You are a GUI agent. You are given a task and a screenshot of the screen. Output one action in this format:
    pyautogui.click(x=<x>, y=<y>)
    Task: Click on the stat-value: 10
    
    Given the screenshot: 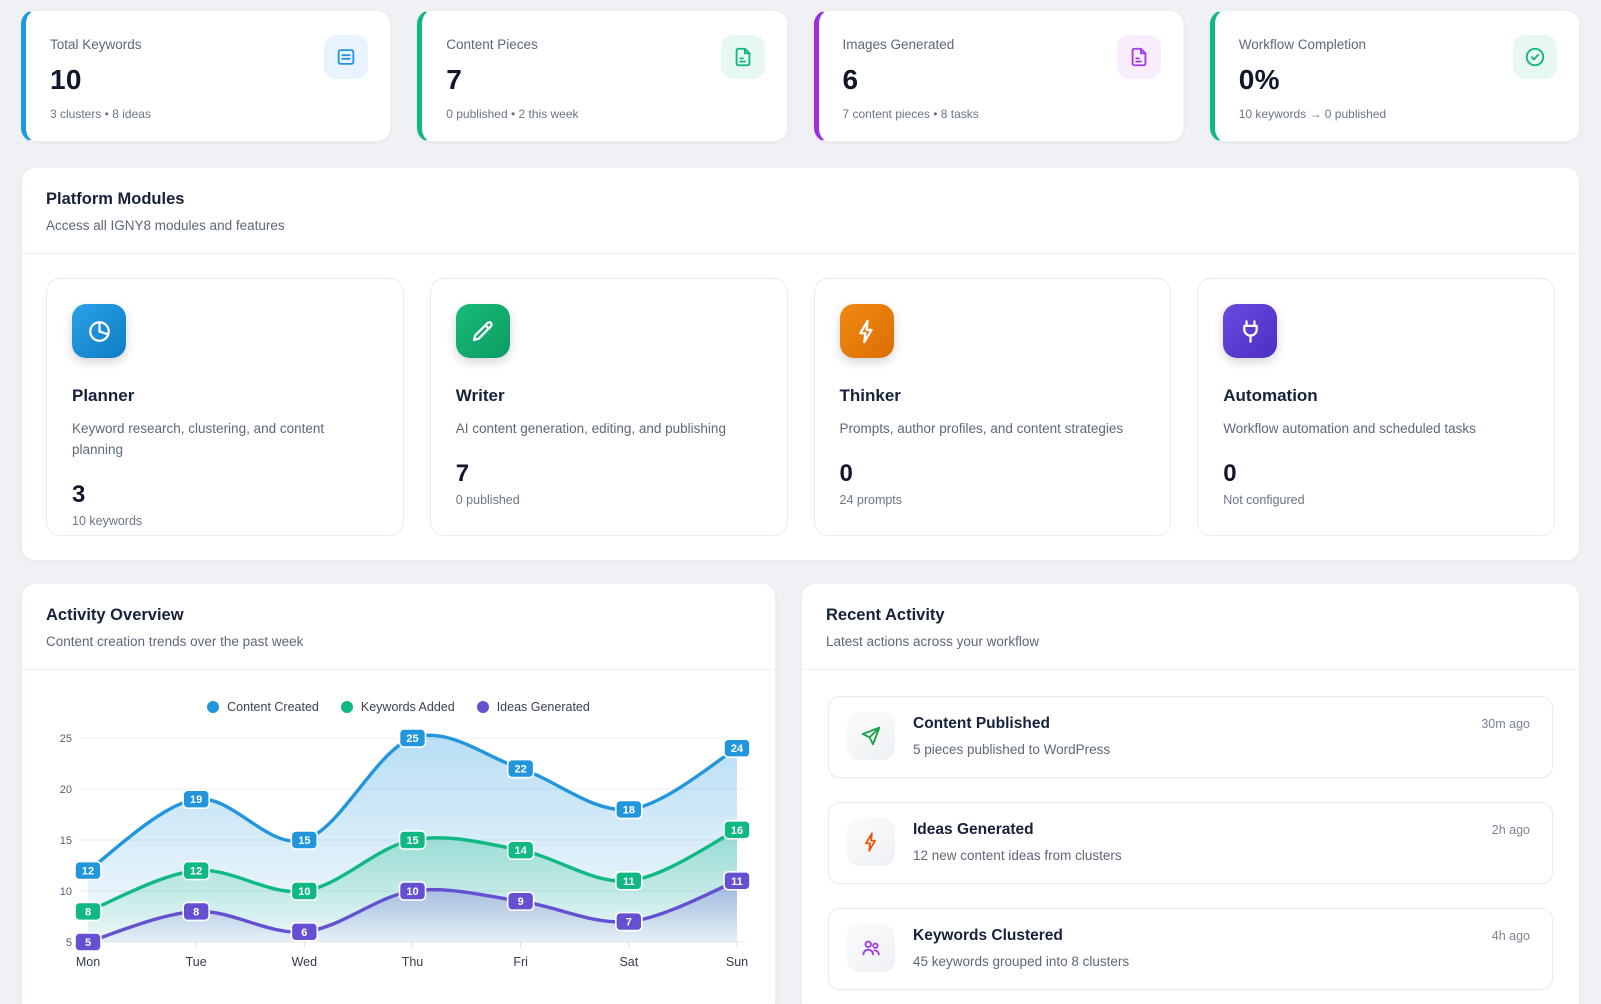 What is the action you would take?
    pyautogui.click(x=66, y=79)
    